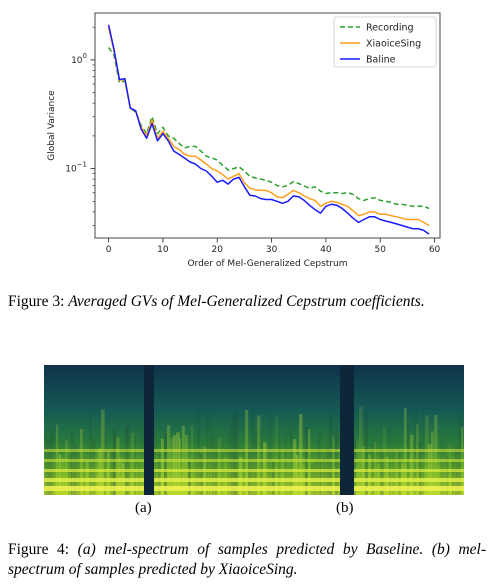  Describe the element at coordinates (109, 250) in the screenshot. I see `x-tick-label: 0` at that location.